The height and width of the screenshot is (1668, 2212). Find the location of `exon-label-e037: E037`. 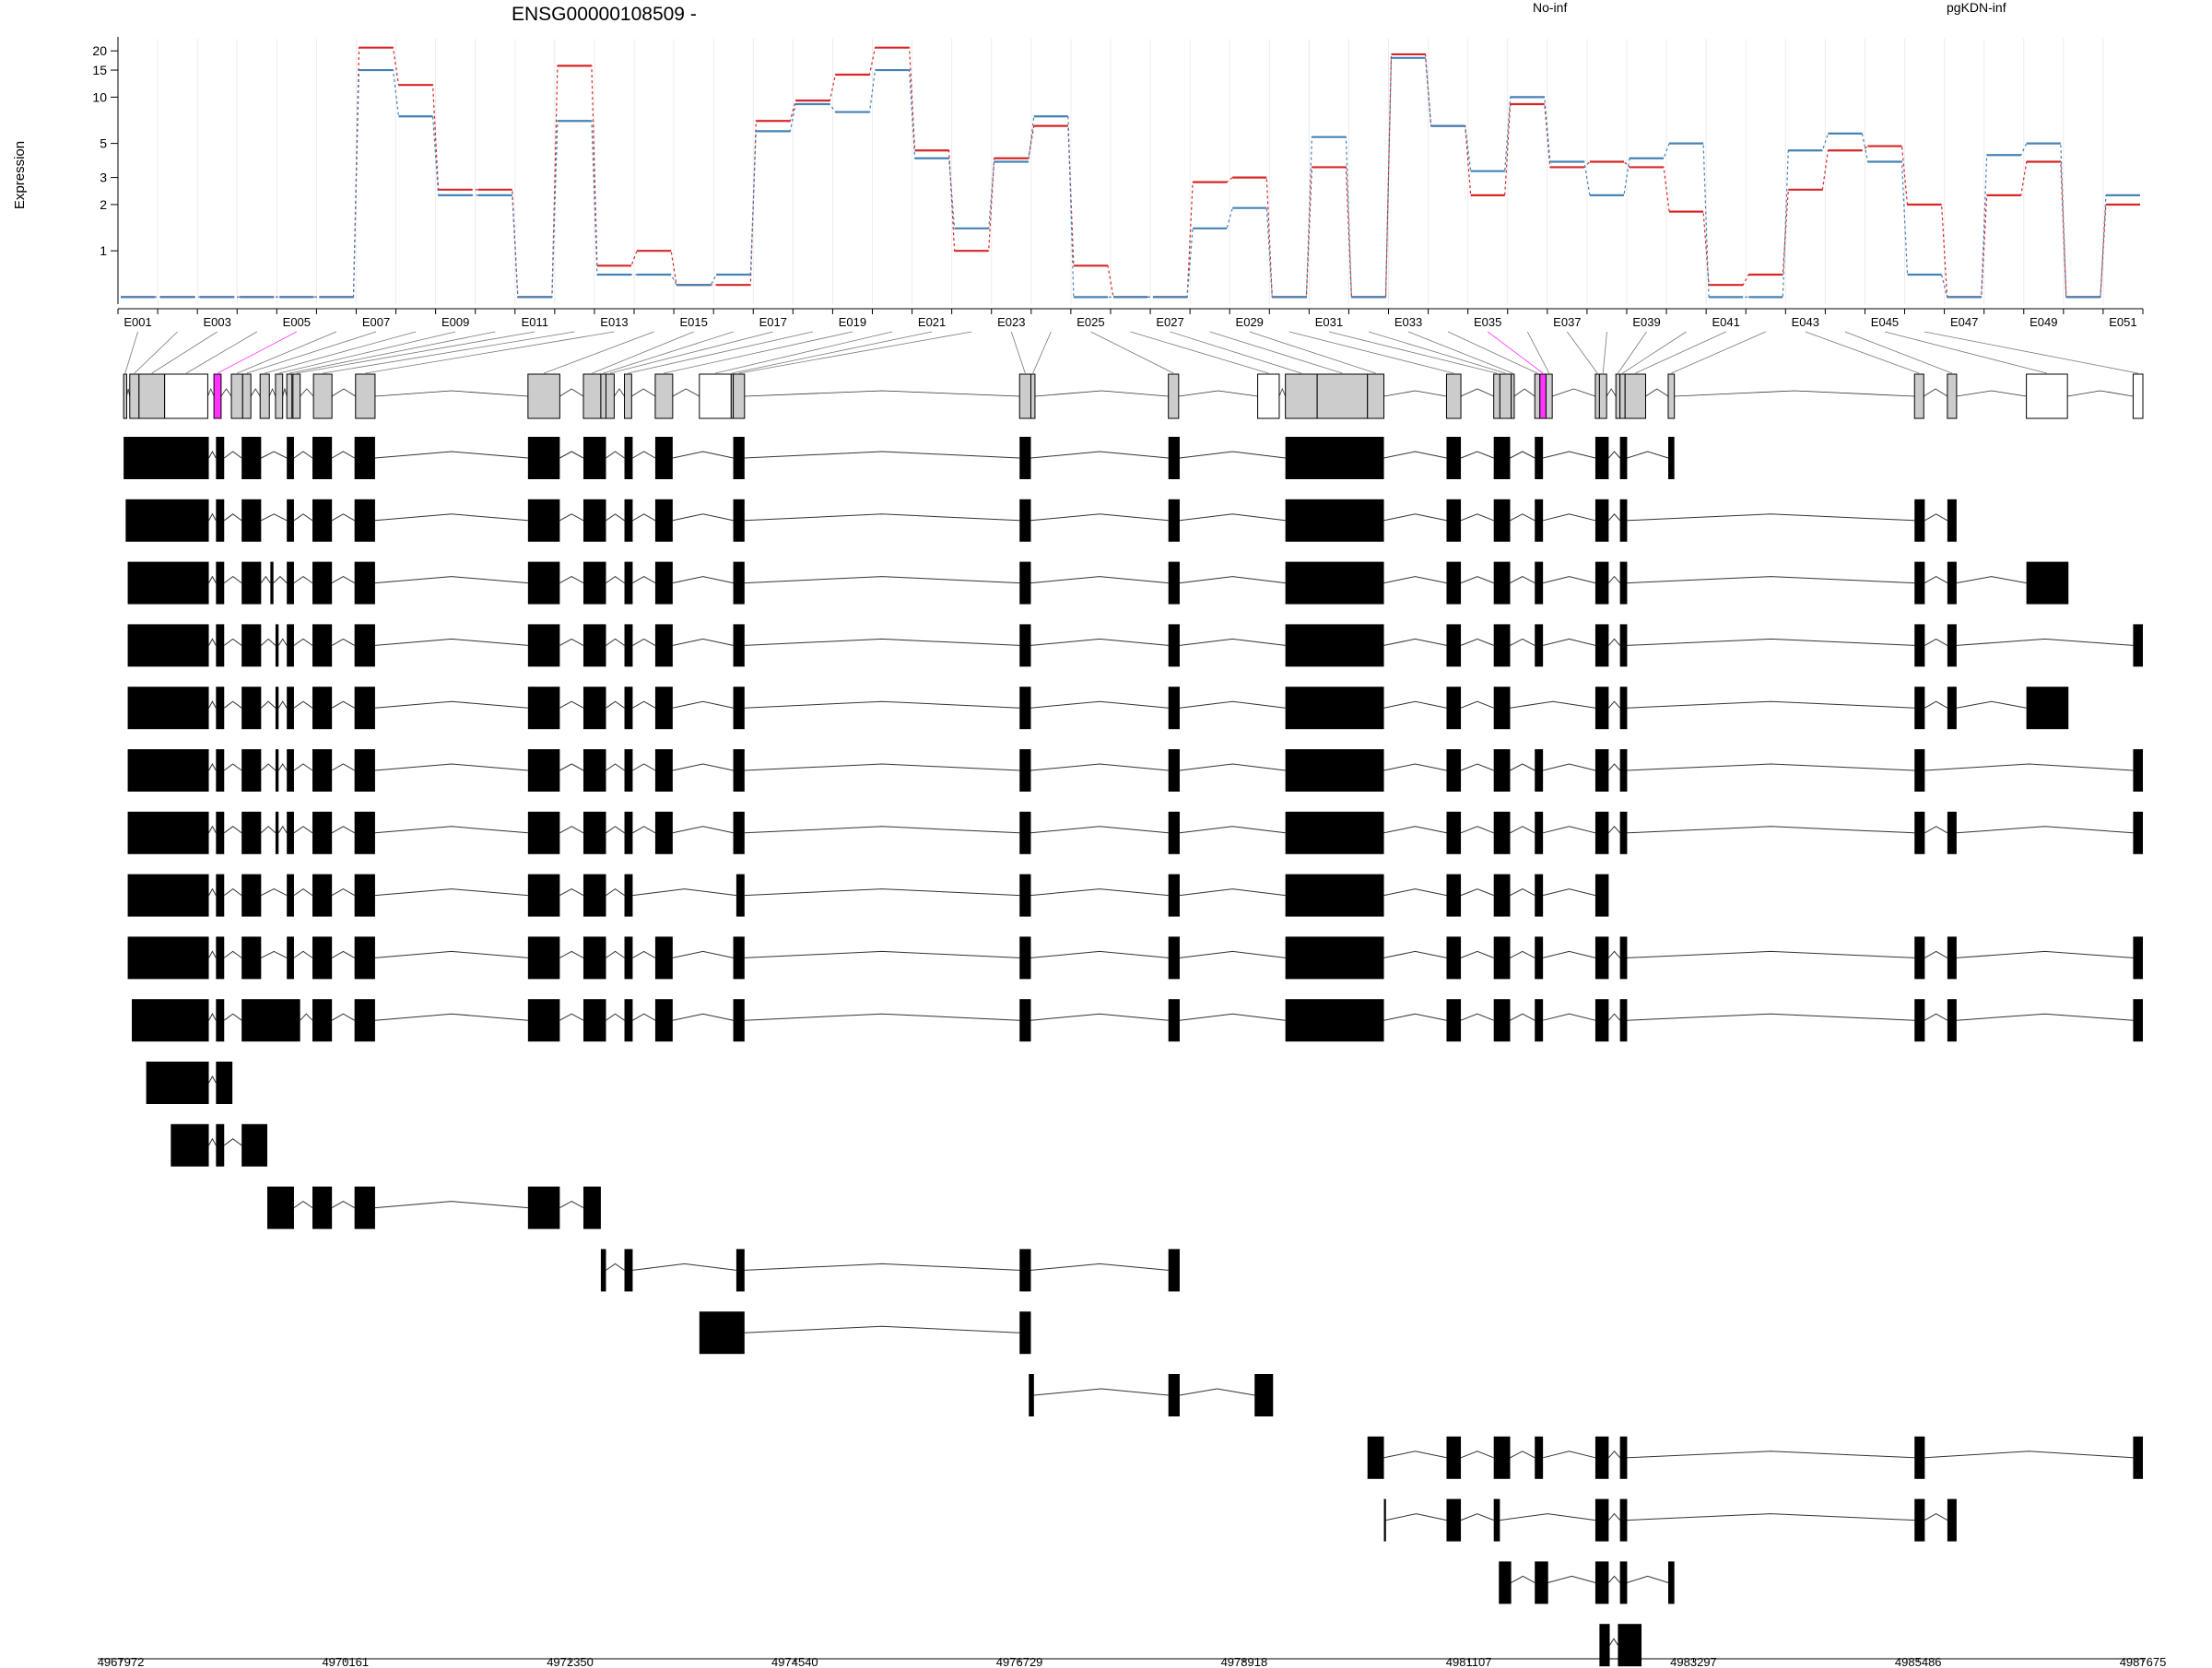

exon-label-e037: E037 is located at coordinates (1567, 322).